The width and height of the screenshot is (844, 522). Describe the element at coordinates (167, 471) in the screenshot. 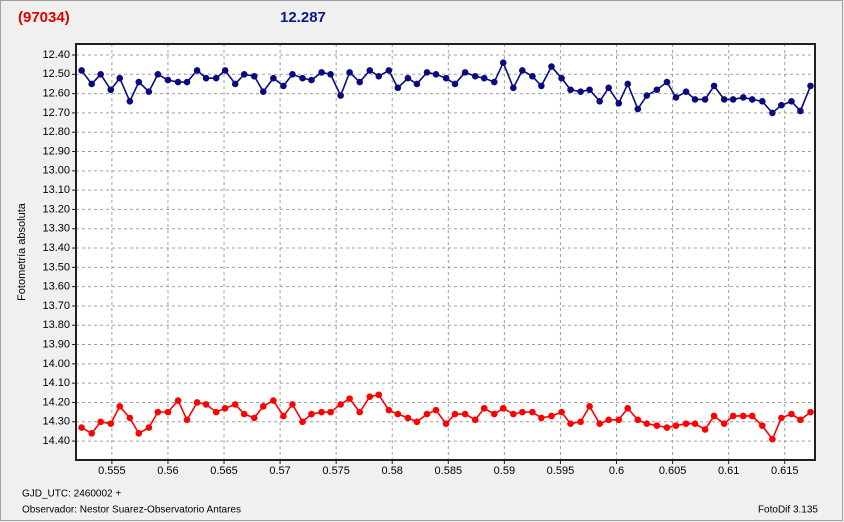

I see `x-tick-label: 0.56` at that location.